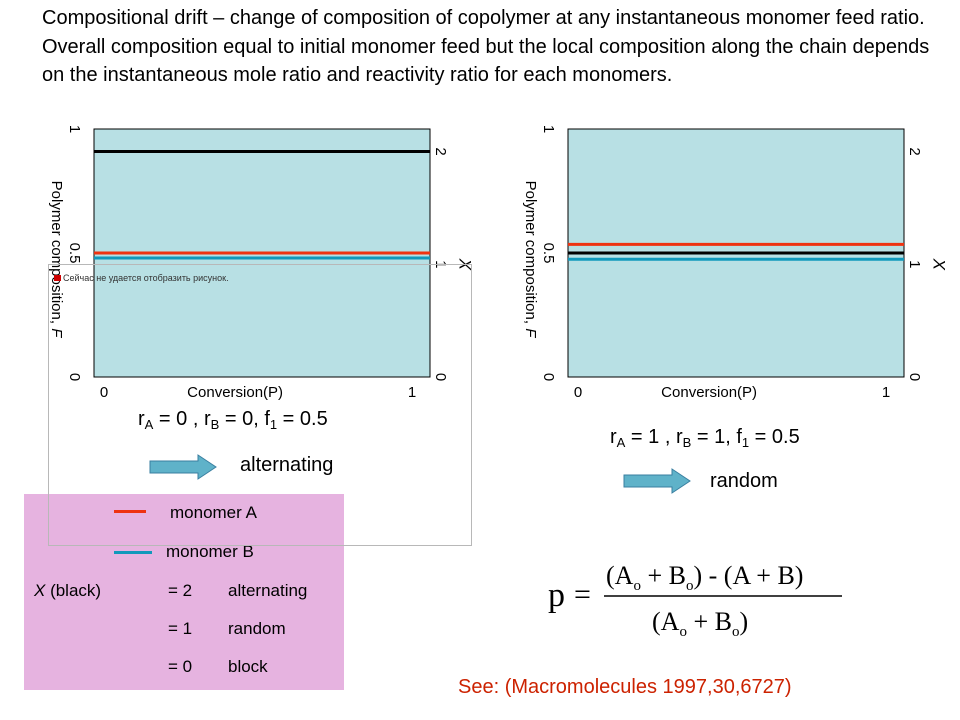 The height and width of the screenshot is (720, 960). Describe the element at coordinates (736, 253) in the screenshot. I see `plot-area` at that location.